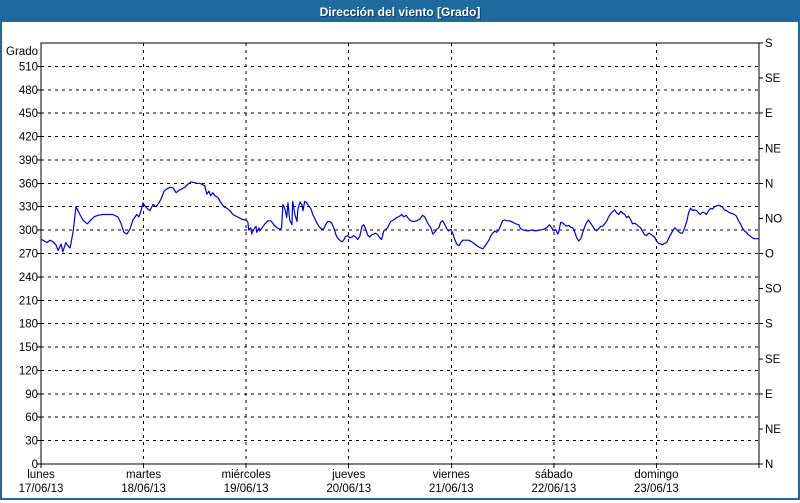 The height and width of the screenshot is (503, 800). I want to click on y-axis-tick-label: 240, so click(28, 278).